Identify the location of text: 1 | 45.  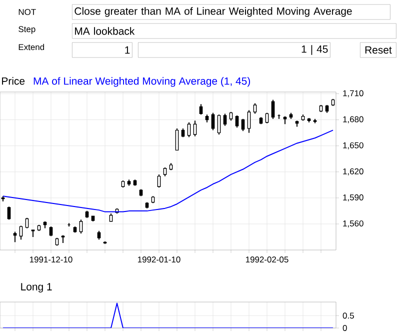
(315, 50).